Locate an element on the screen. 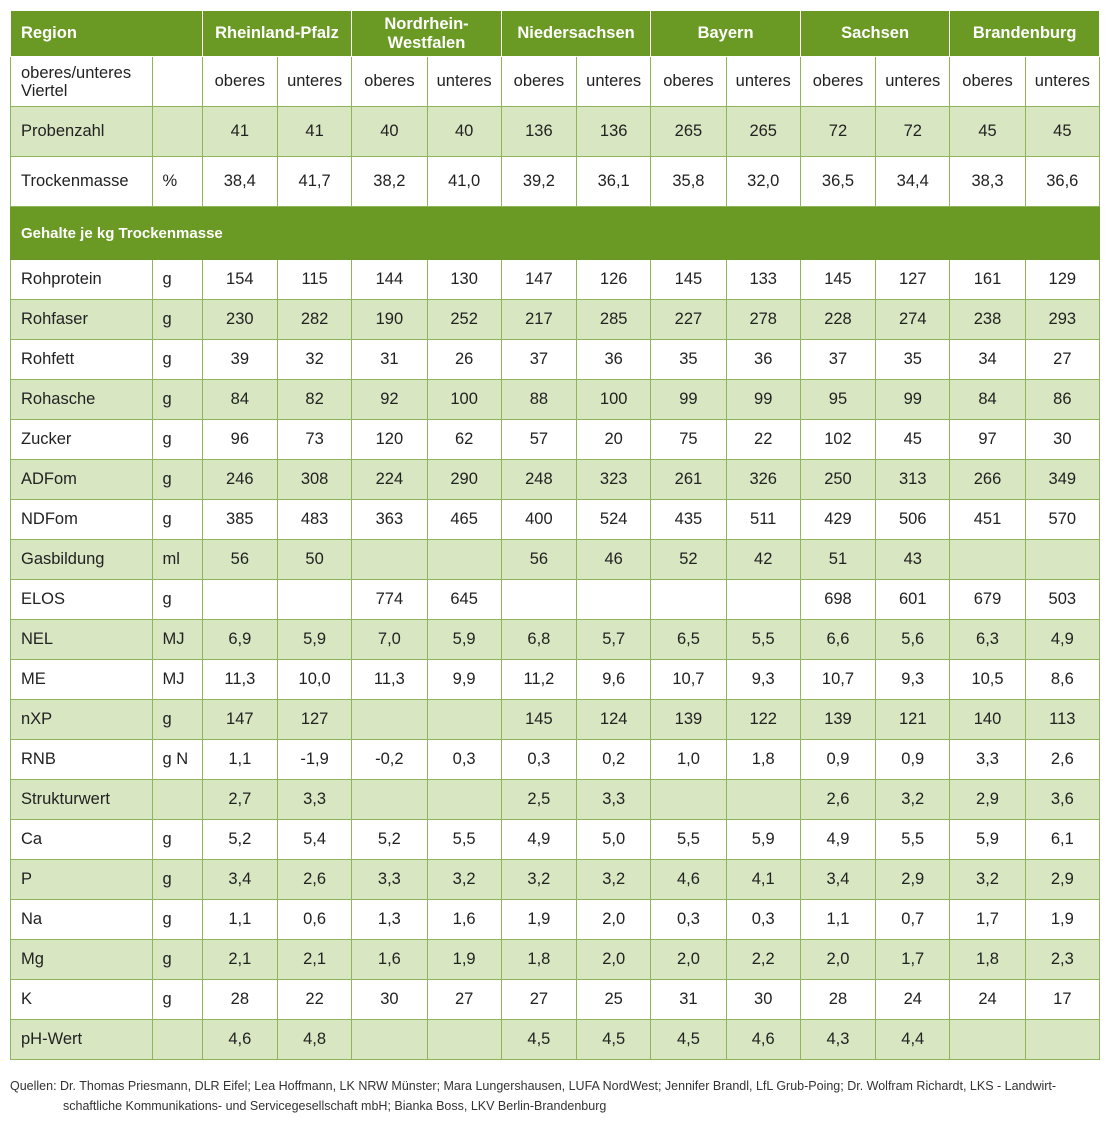 This screenshot has width=1110, height=1127. value-cell: 3,2 is located at coordinates (614, 879).